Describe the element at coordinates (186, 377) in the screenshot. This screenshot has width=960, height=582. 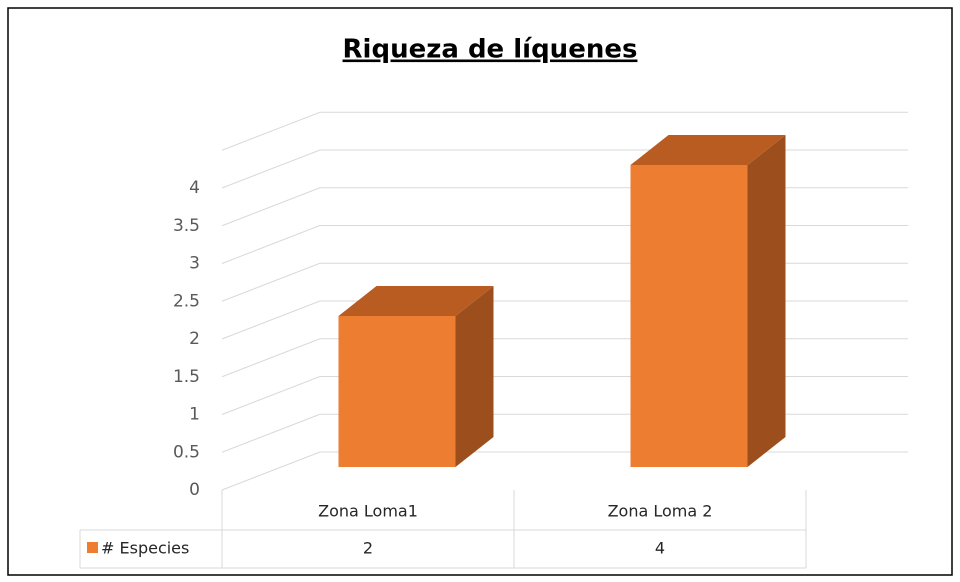
I see `y-tick-label: 1.5` at that location.